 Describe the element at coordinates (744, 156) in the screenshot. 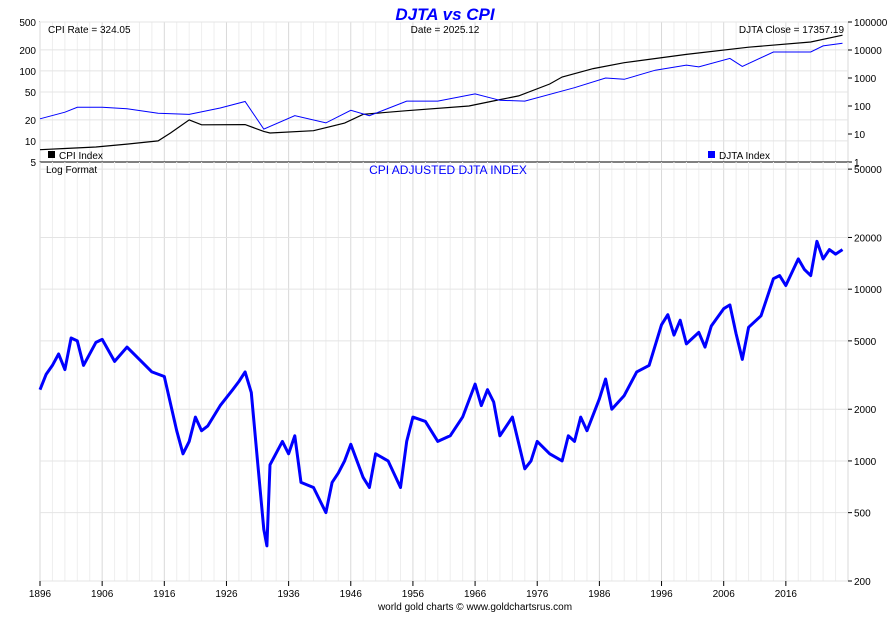

I see `legend-djta-label: DJTA Index` at that location.